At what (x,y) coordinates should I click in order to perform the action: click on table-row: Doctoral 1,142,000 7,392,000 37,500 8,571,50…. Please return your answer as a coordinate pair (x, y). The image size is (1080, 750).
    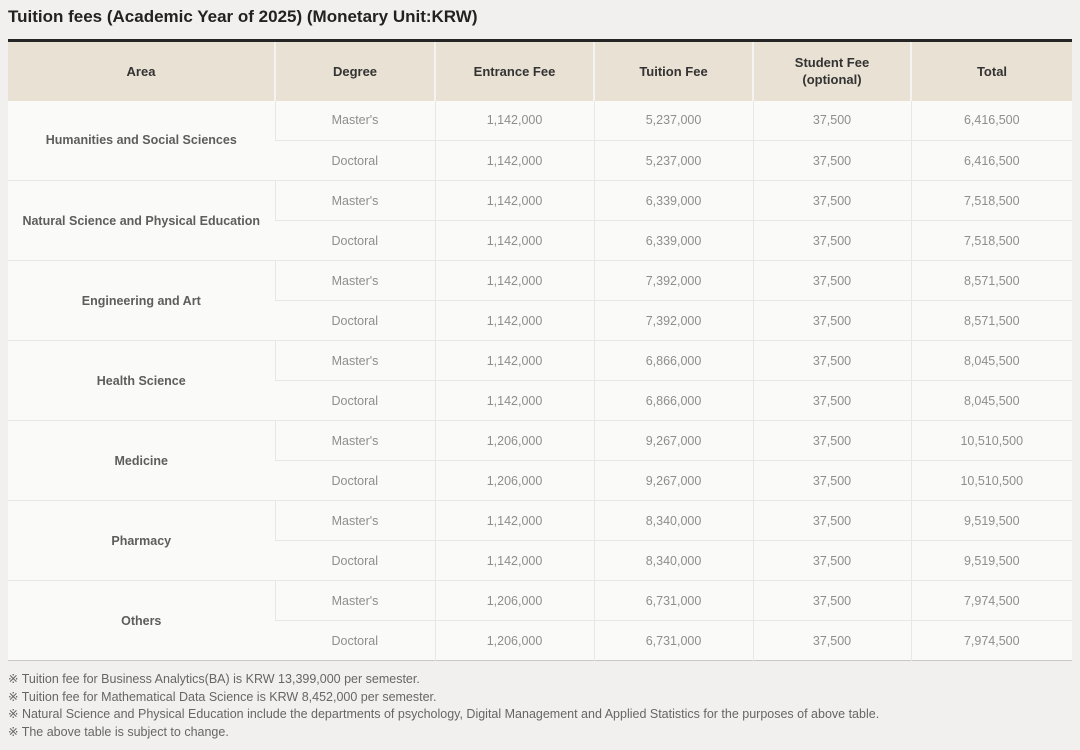
    Looking at the image, I should click on (540, 320).